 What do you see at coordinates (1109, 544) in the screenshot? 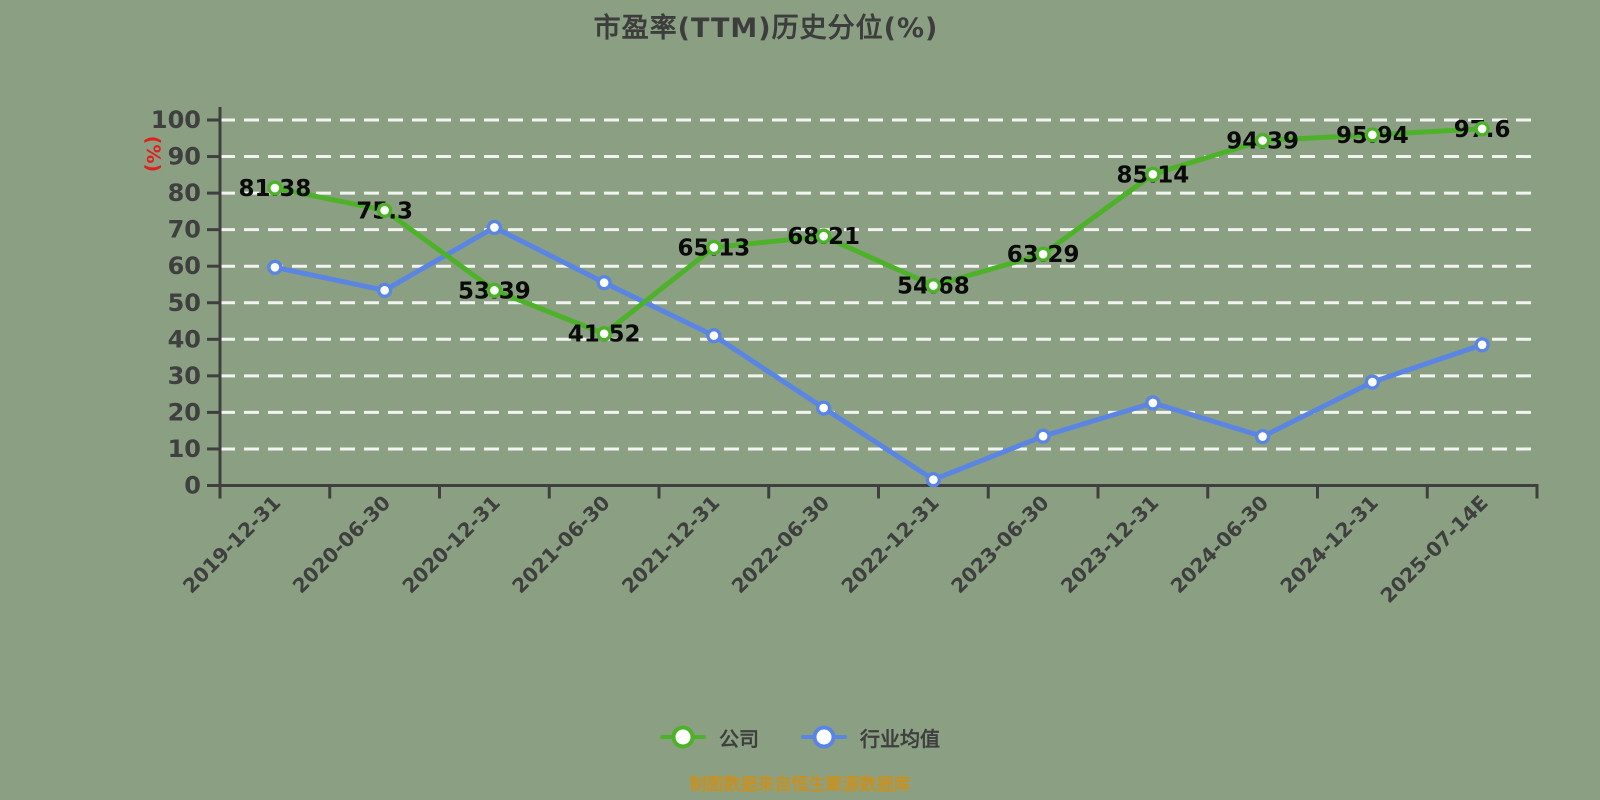
I see `x-axis-tick-label: 2023-12-31` at bounding box center [1109, 544].